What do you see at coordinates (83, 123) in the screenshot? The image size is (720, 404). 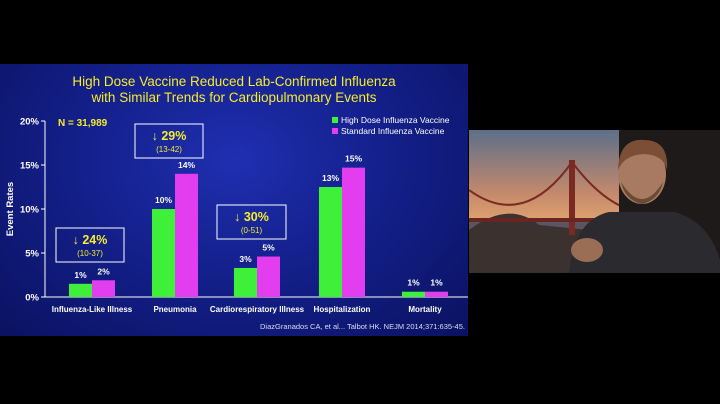 I see `sample-size-label: N = 31,989` at bounding box center [83, 123].